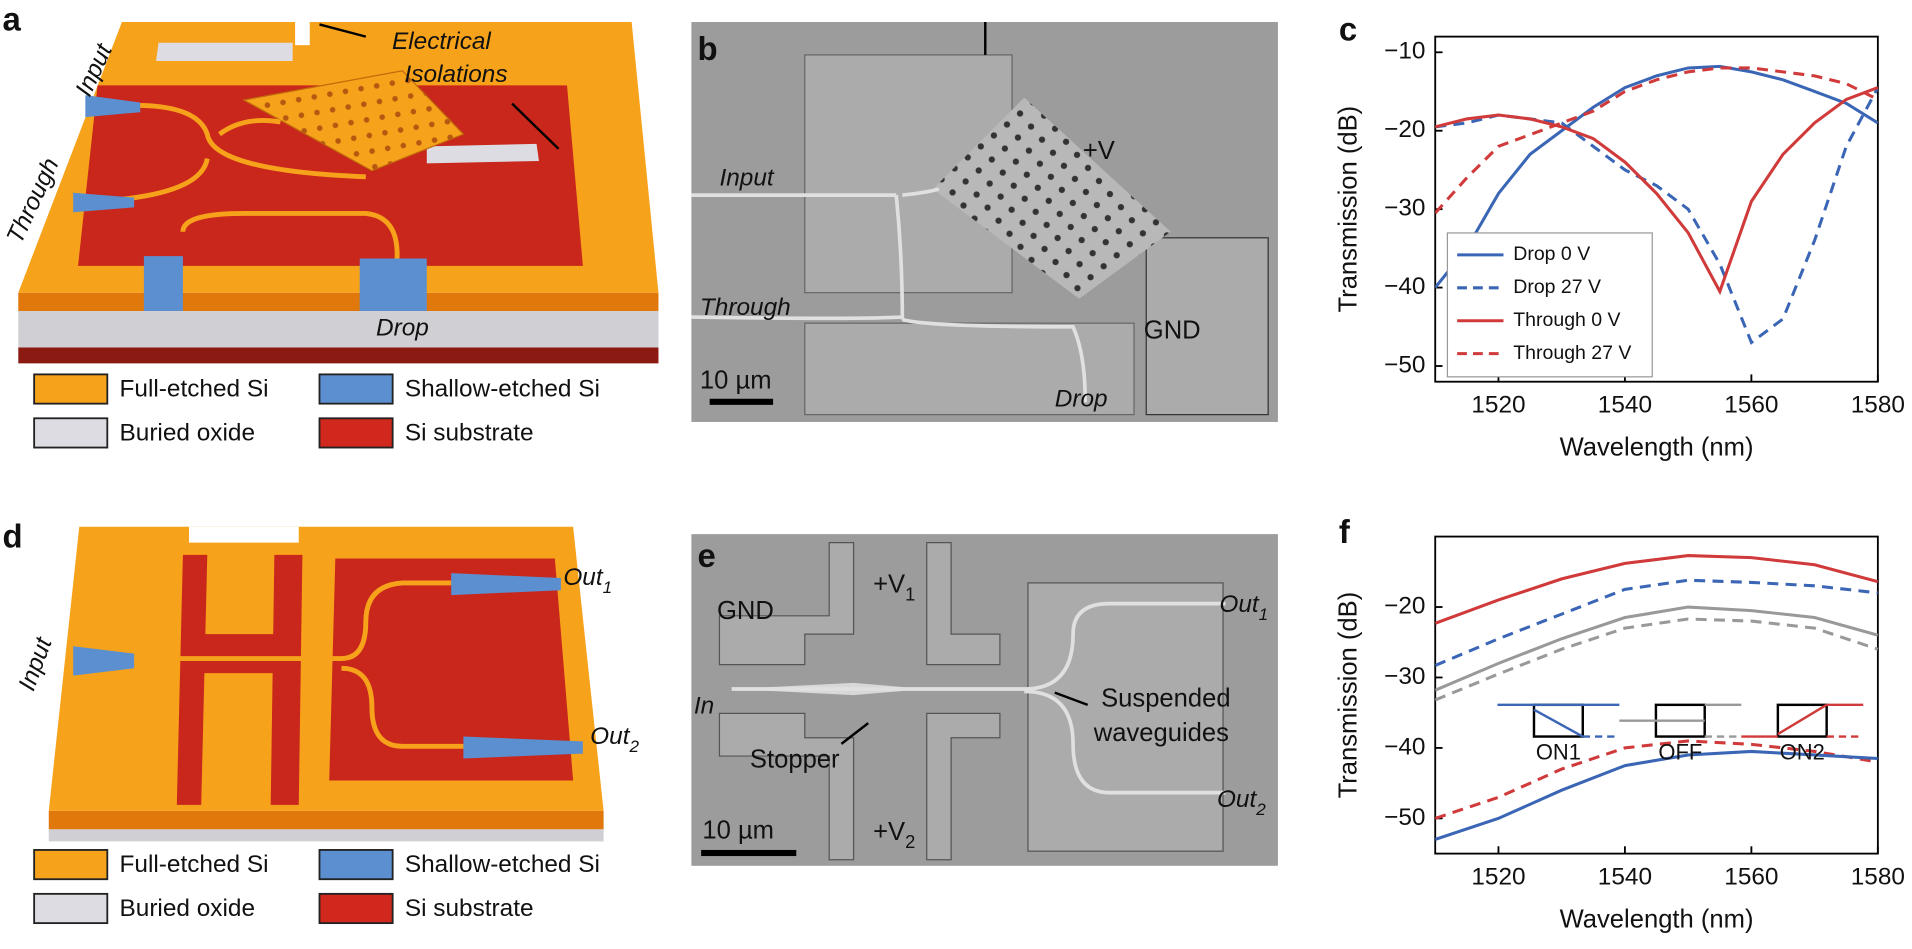  I want to click on panel-d: d Input Out1 Out2, so click(320, 680).